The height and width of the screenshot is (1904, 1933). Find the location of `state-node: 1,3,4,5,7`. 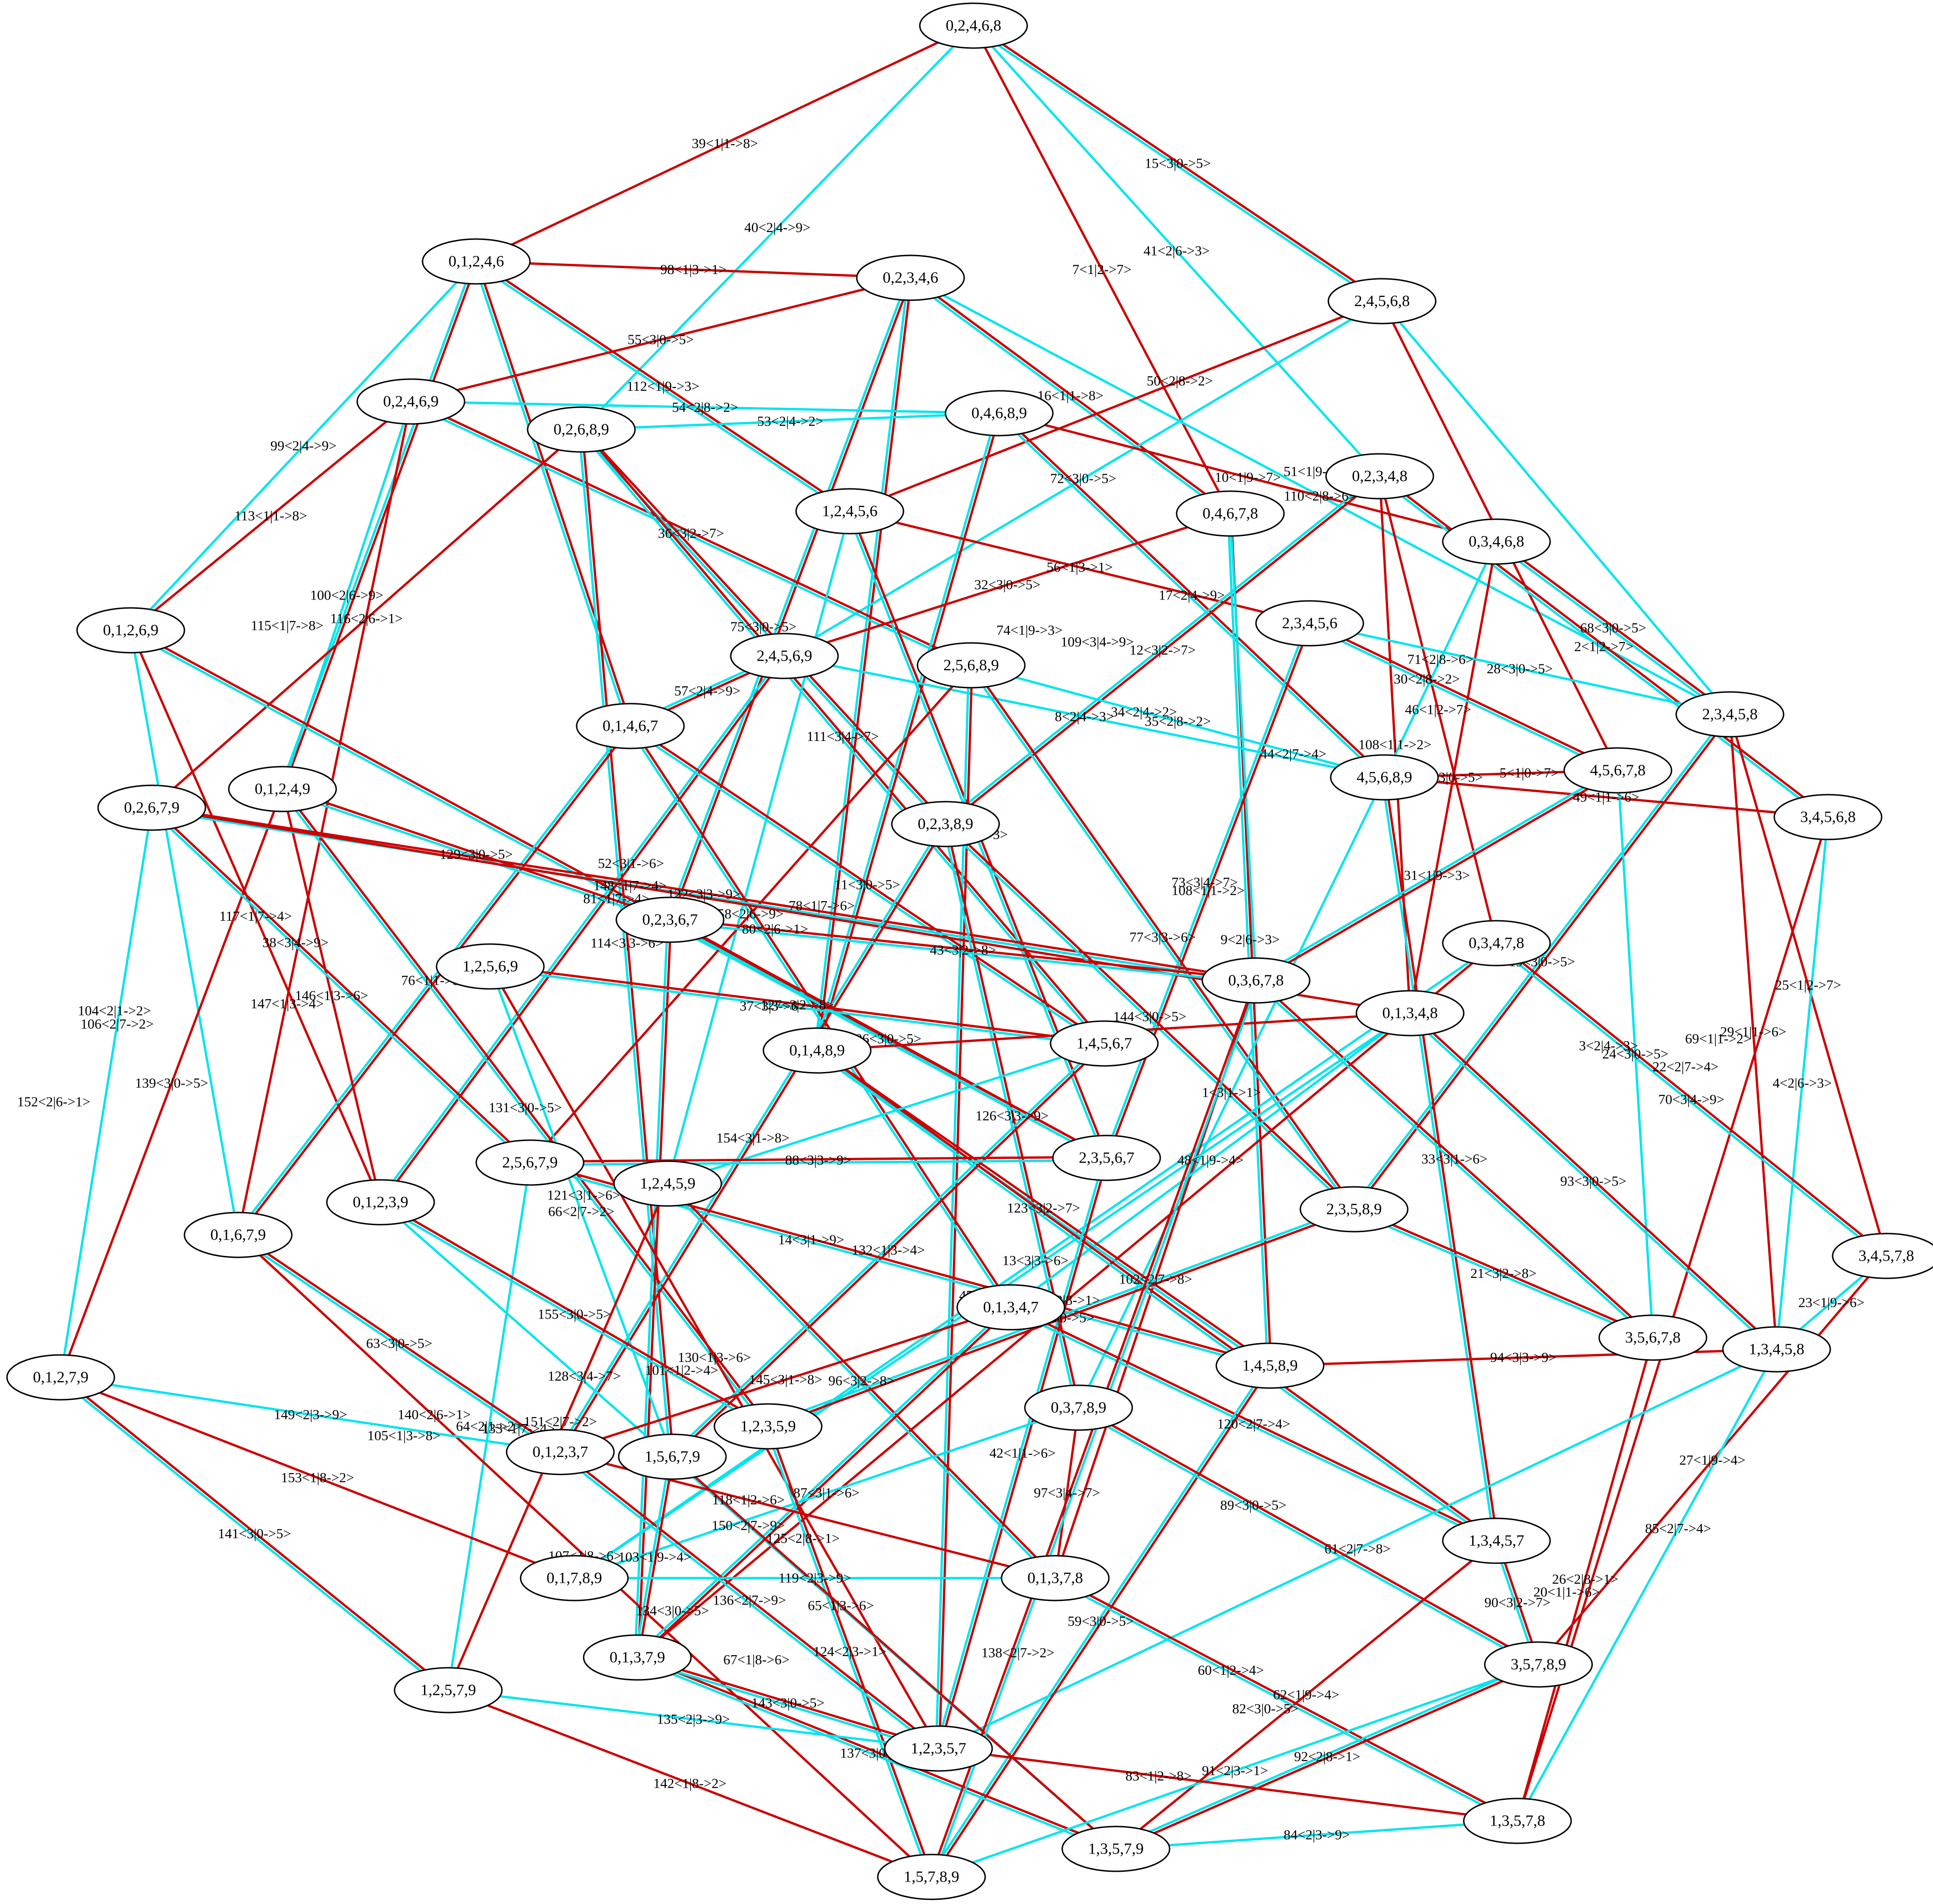

state-node: 1,3,4,5,7 is located at coordinates (1497, 1540).